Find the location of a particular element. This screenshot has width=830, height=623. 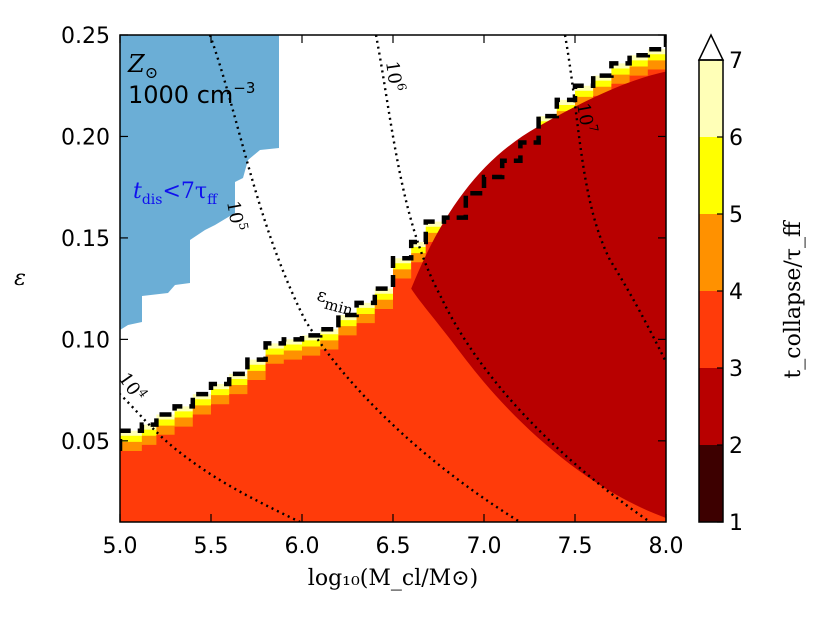

mass-contour-1e4 is located at coordinates (210, 457).